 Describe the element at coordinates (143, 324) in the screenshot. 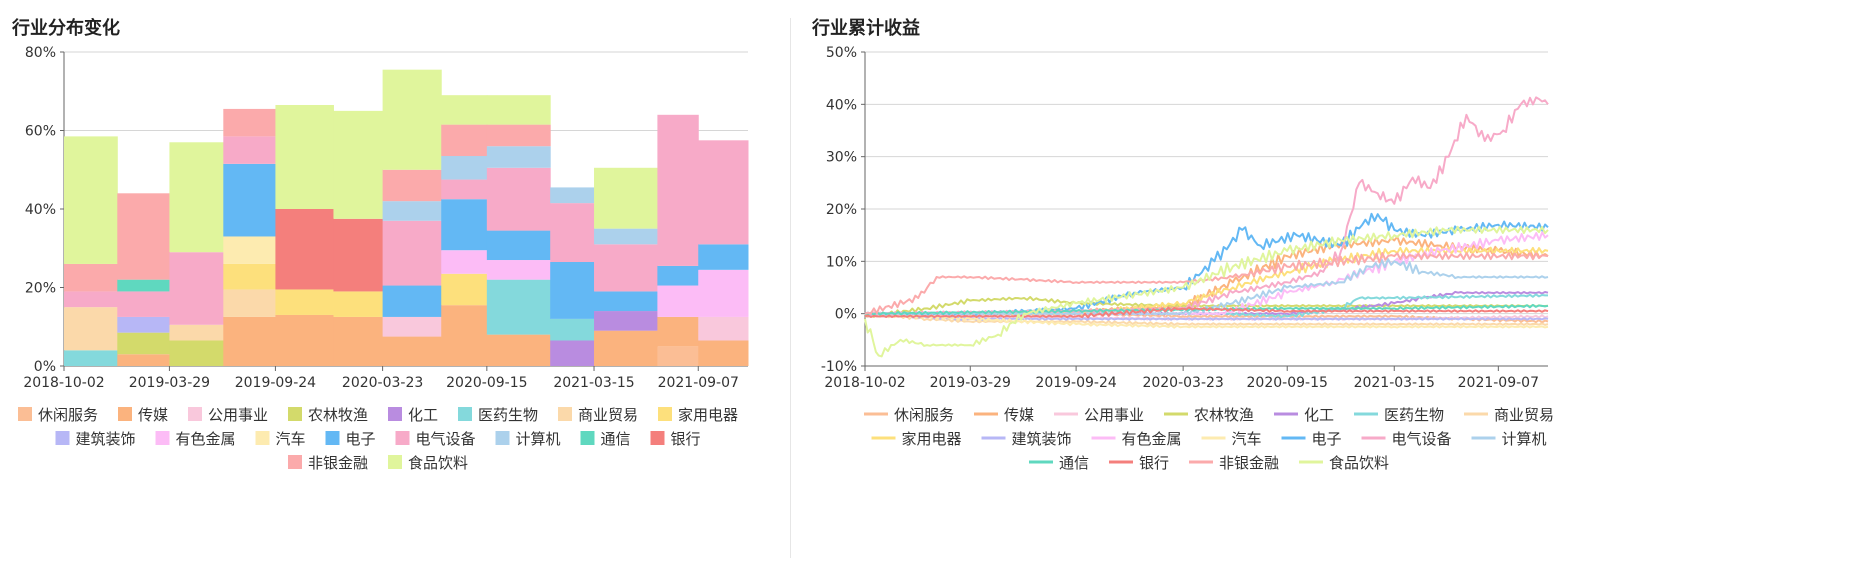

I see `area-segment-建筑装饰` at that location.